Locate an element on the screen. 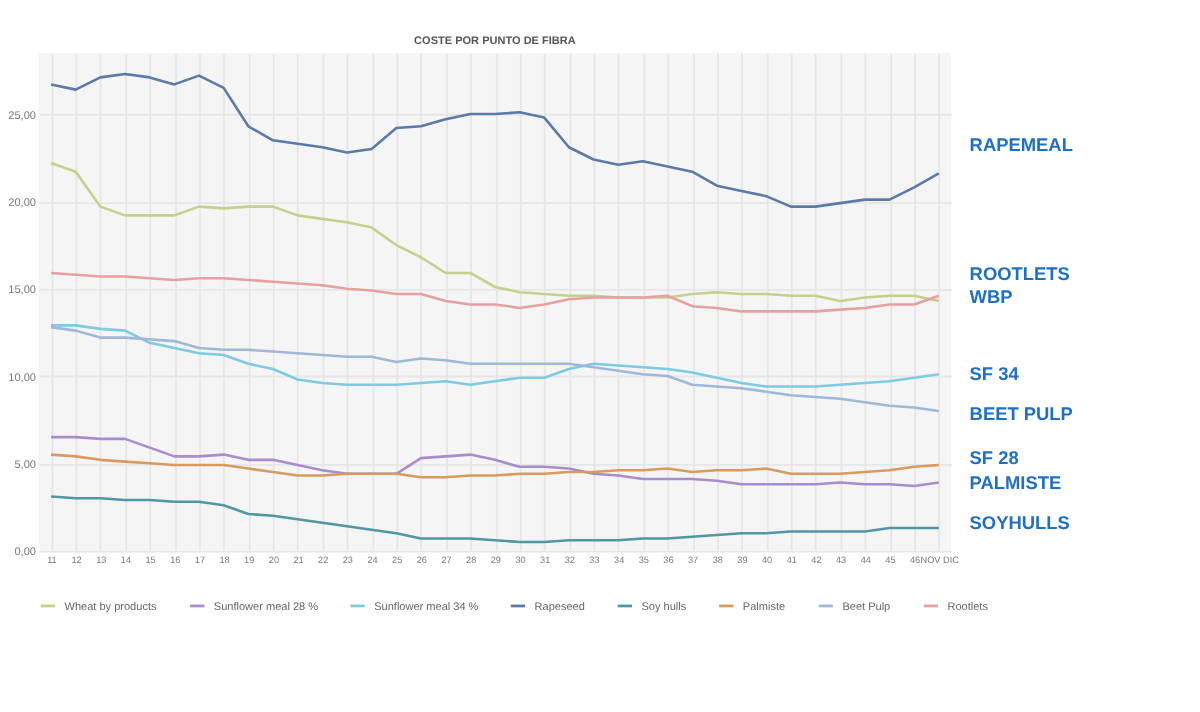 The width and height of the screenshot is (1200, 712). text: SOYHULLS is located at coordinates (1019, 523).